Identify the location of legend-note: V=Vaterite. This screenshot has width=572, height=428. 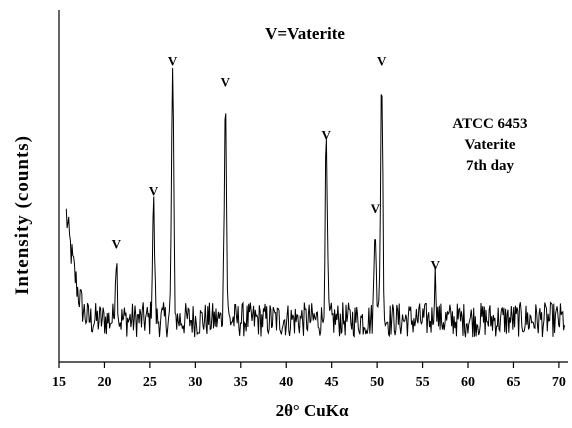
(305, 33).